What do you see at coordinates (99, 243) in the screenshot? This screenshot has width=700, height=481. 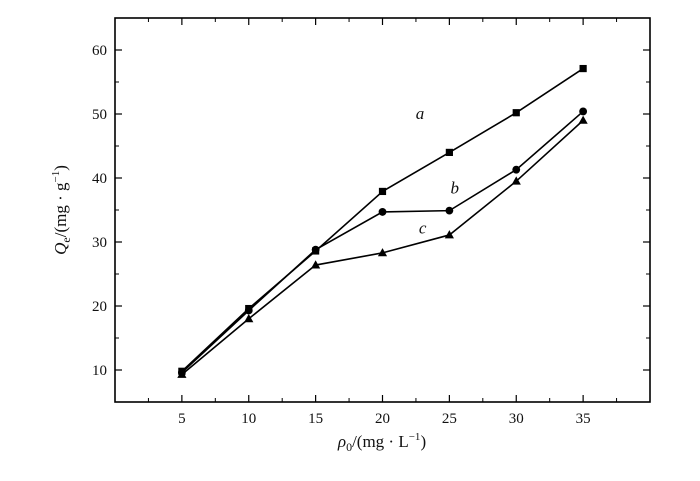 I see `y-tick-label: 30` at bounding box center [99, 243].